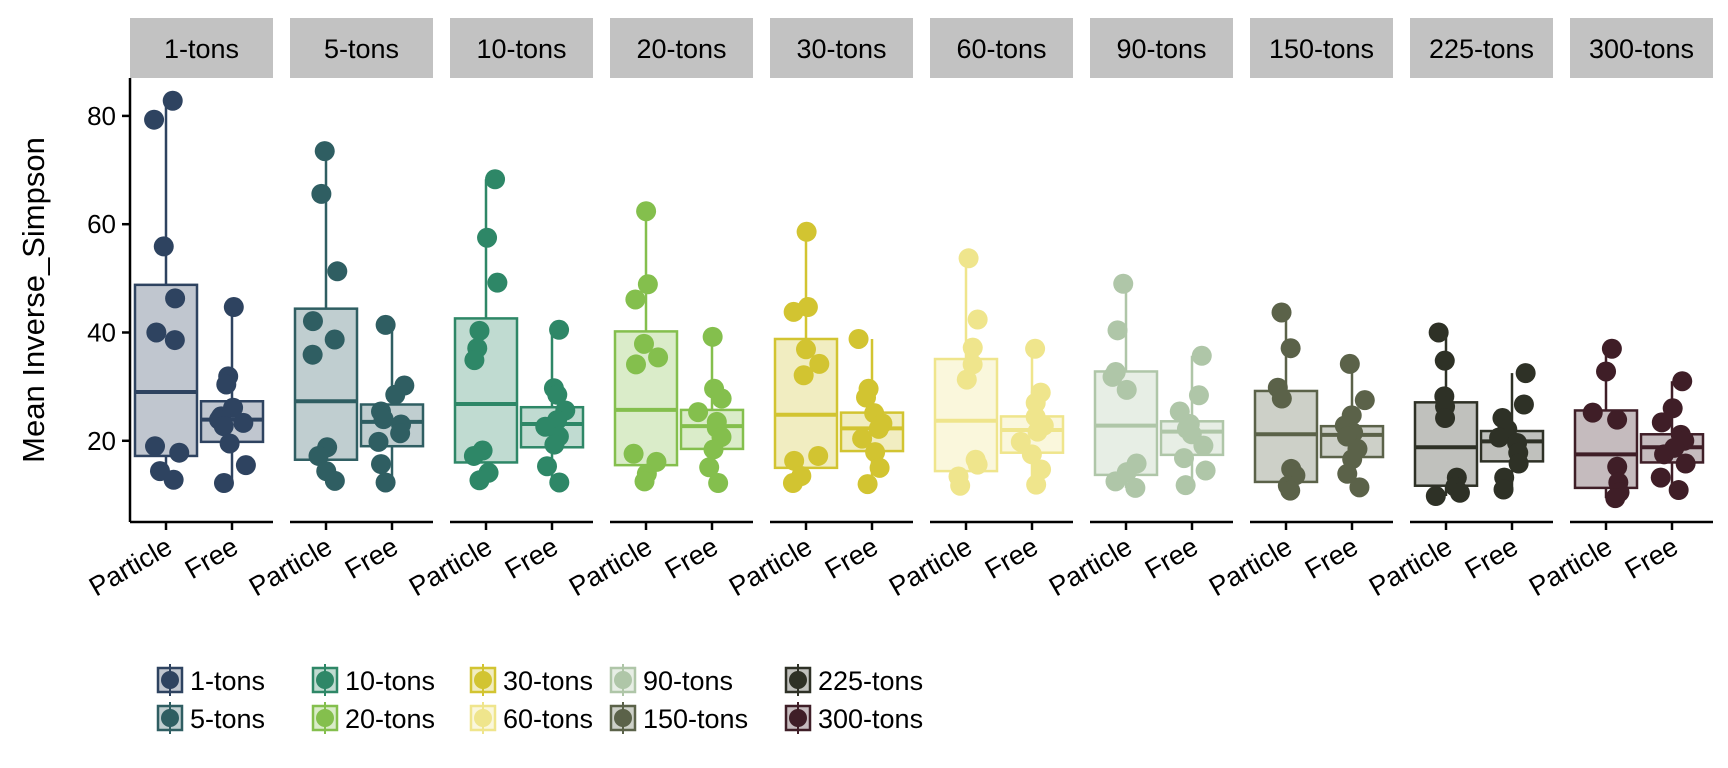 The height and width of the screenshot is (768, 1728). What do you see at coordinates (853, 680) in the screenshot?
I see `legend-entry: 225-tons` at bounding box center [853, 680].